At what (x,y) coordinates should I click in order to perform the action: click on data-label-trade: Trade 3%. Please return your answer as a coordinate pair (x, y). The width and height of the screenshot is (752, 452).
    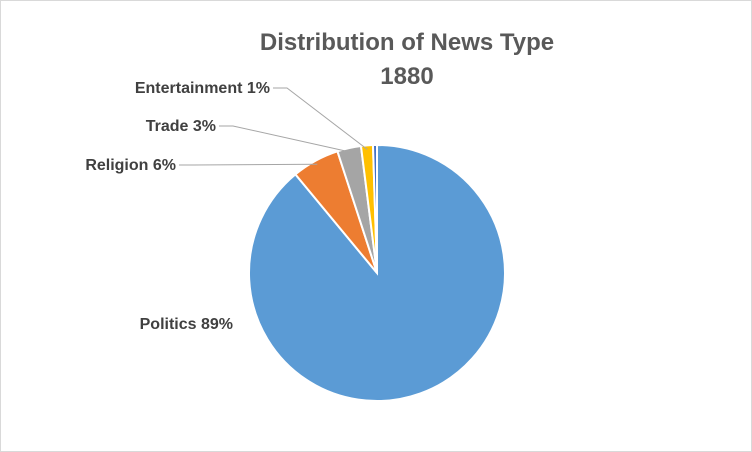
    Looking at the image, I should click on (181, 126).